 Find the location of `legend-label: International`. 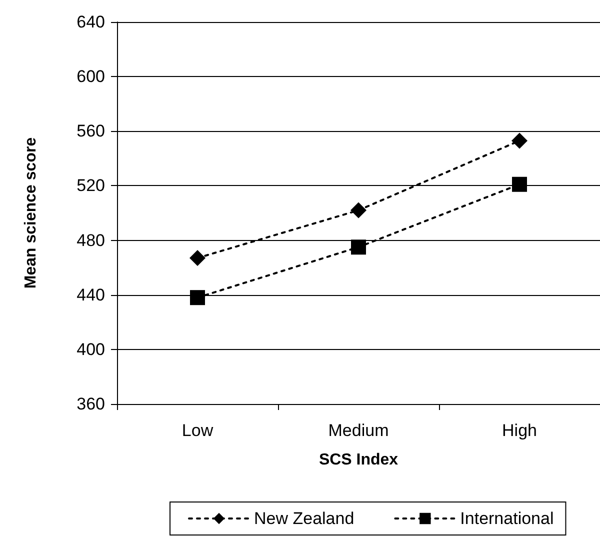

legend-label: International is located at coordinates (507, 518).